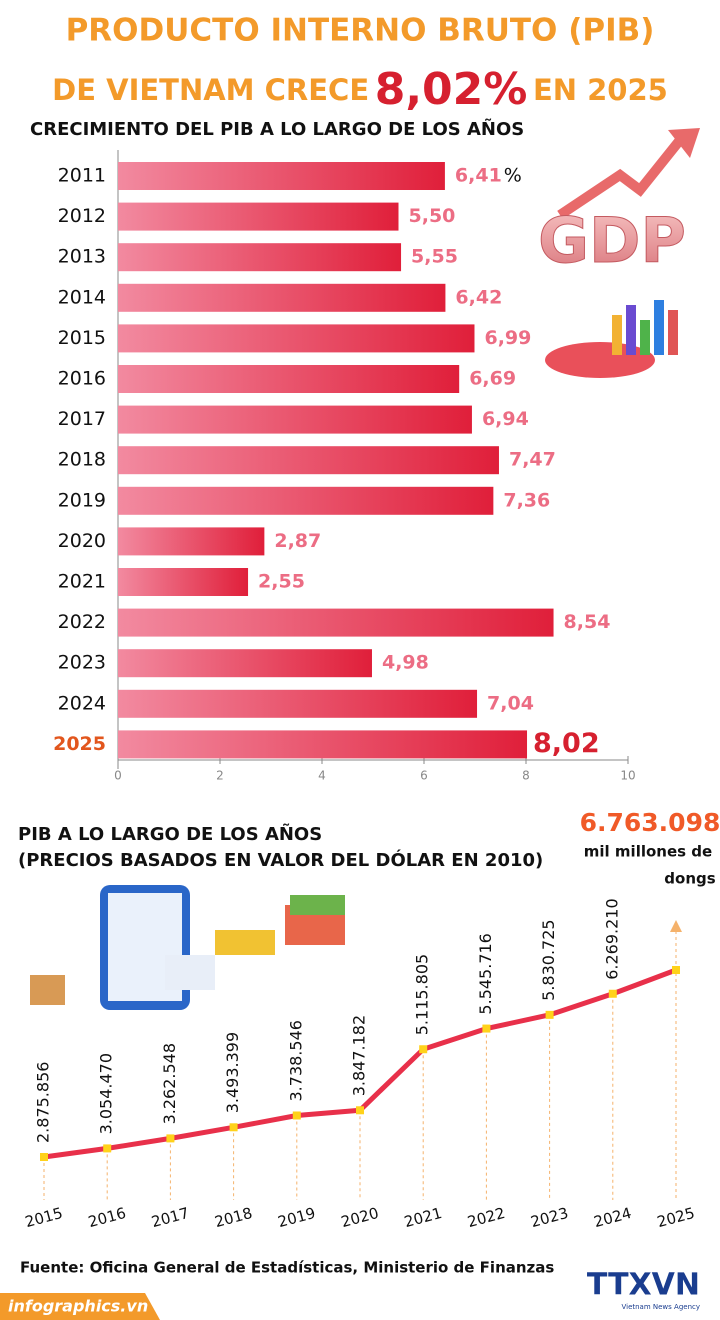 This screenshot has height=1320, width=720. Describe the element at coordinates (169, 1083) in the screenshot. I see `value-label: 3.262.548` at that location.